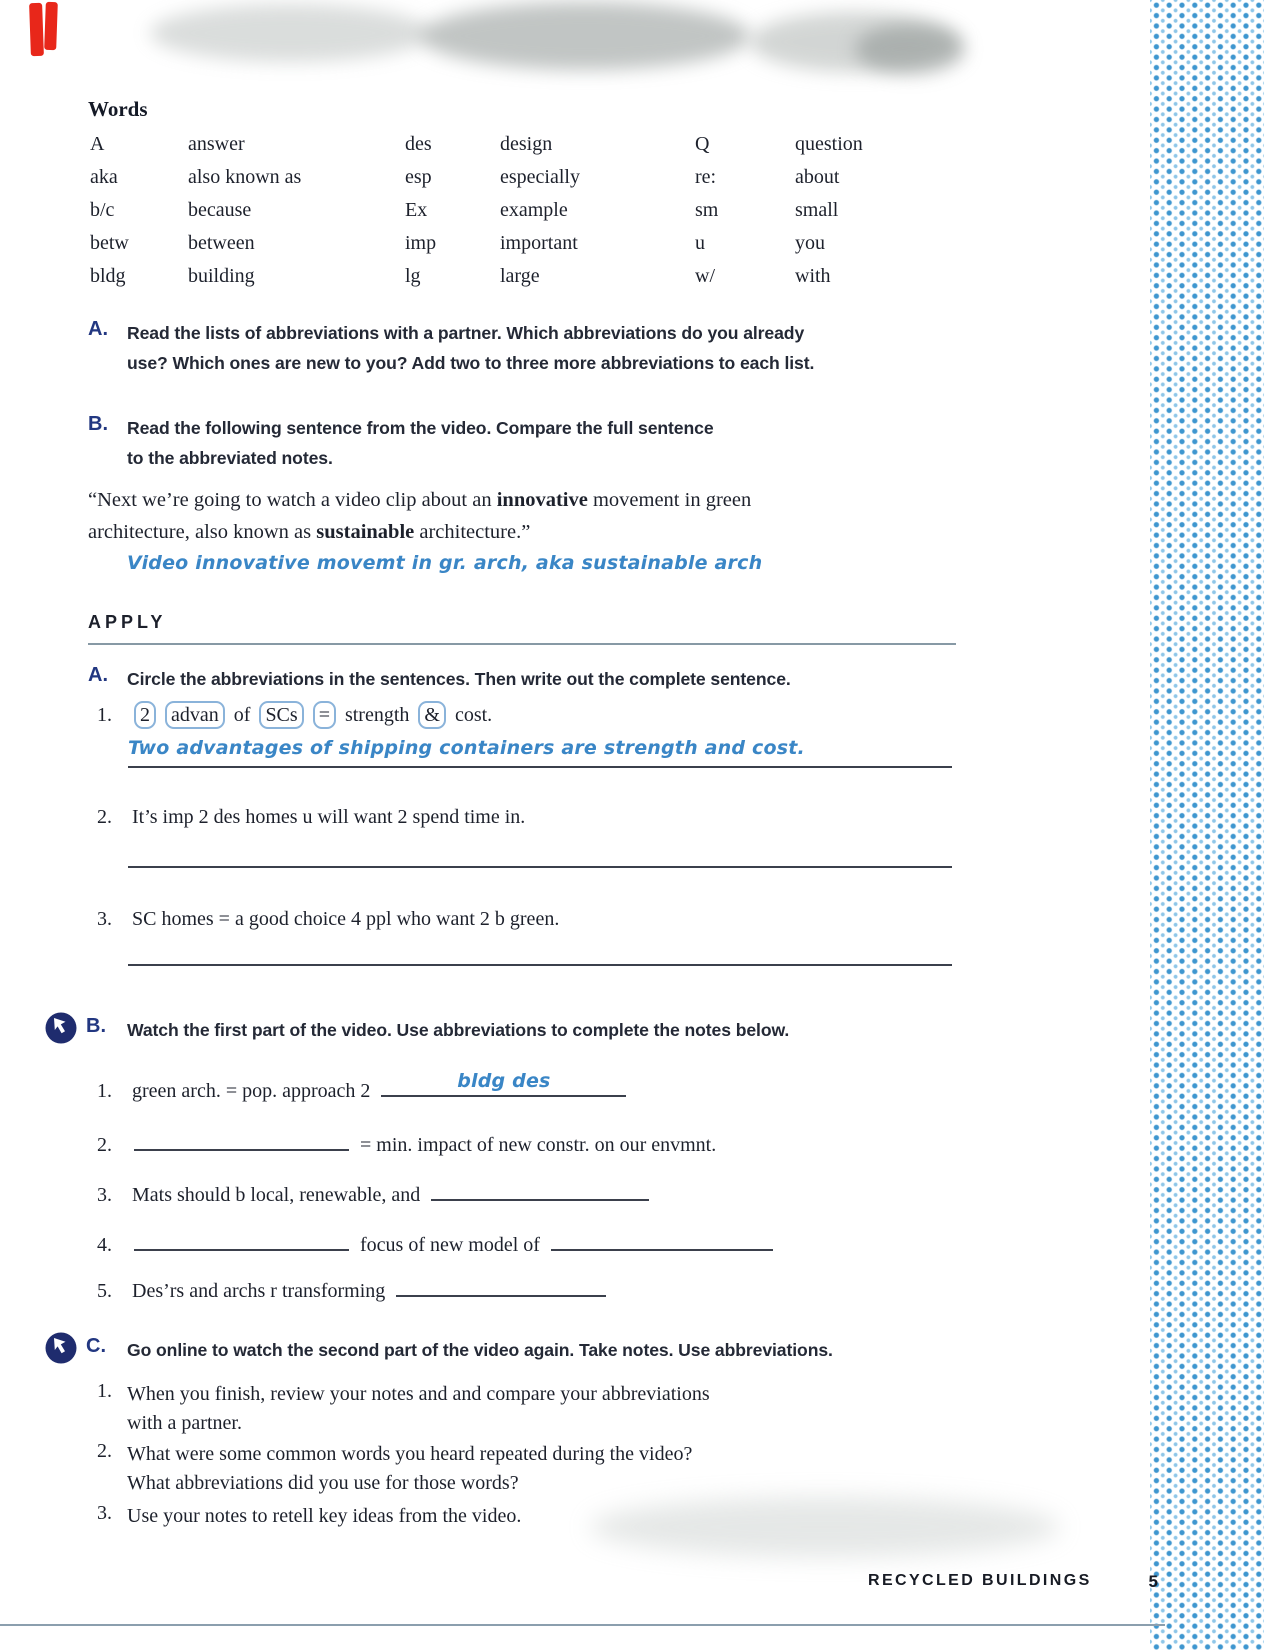 The width and height of the screenshot is (1275, 1650). I want to click on scan-red-mark, so click(51, 26).